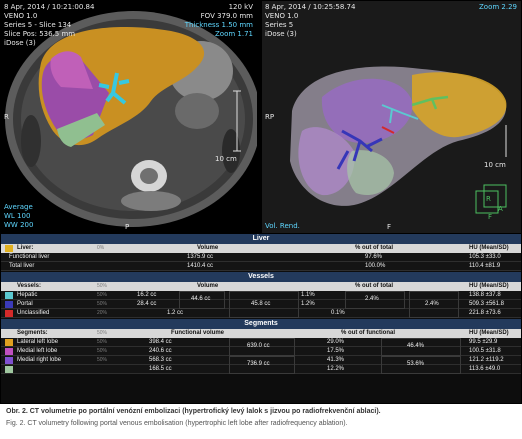  I want to click on ct-orientation-posterior: P, so click(127, 227).